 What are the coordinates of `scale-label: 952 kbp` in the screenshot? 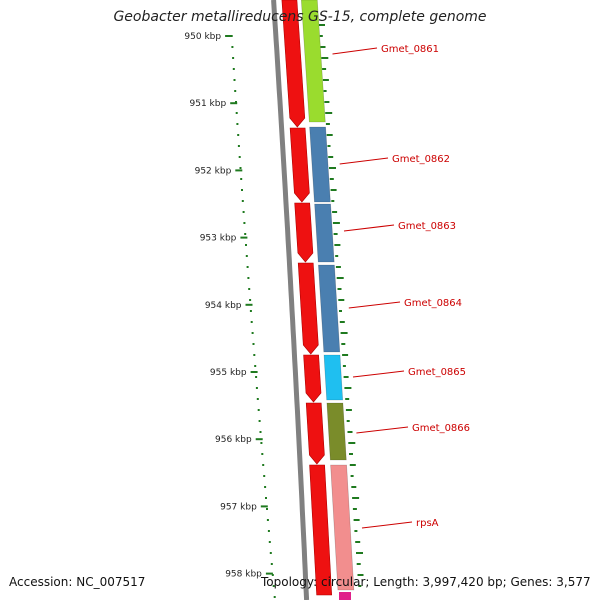 It's located at (213, 171).